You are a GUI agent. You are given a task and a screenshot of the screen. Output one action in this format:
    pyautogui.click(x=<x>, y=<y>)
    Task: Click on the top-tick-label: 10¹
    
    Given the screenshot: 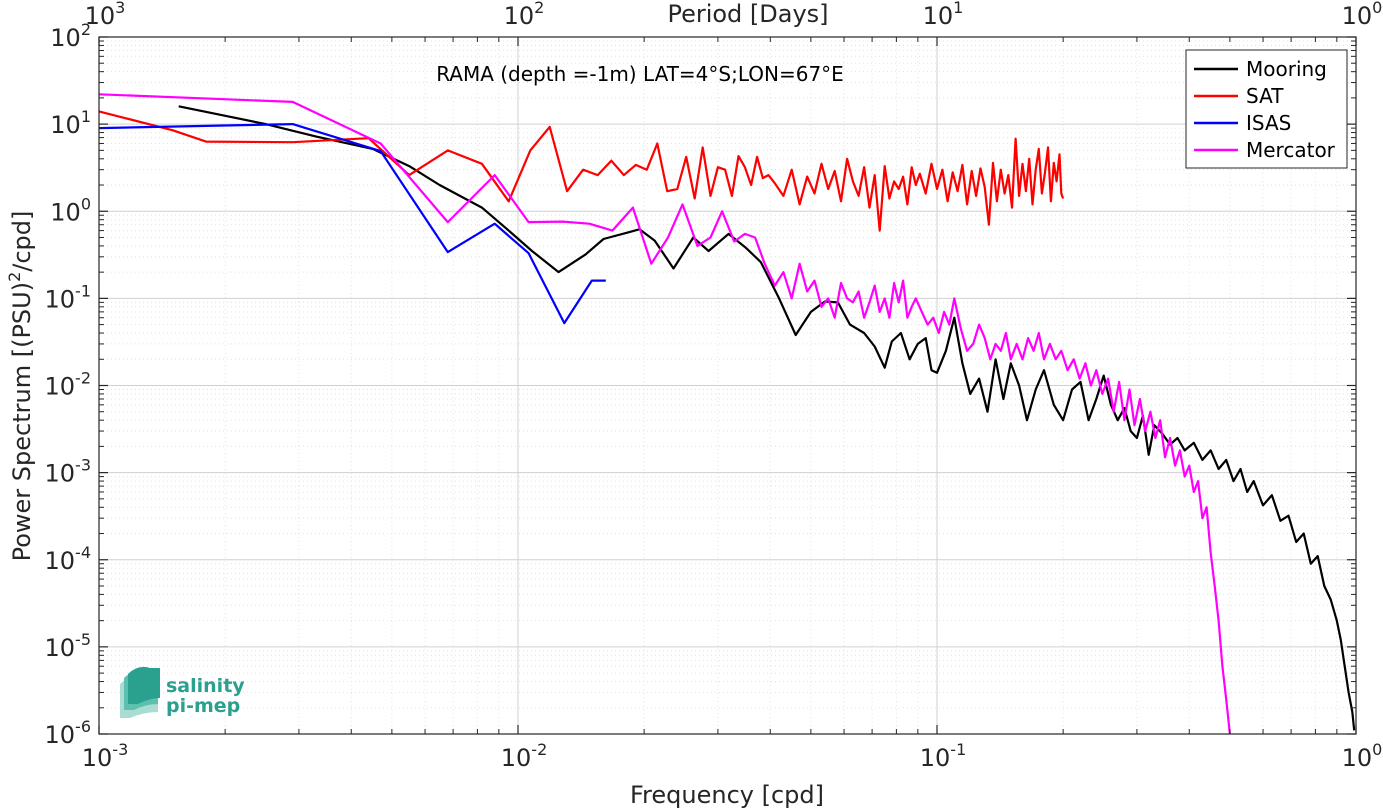 What is the action you would take?
    pyautogui.click(x=943, y=15)
    